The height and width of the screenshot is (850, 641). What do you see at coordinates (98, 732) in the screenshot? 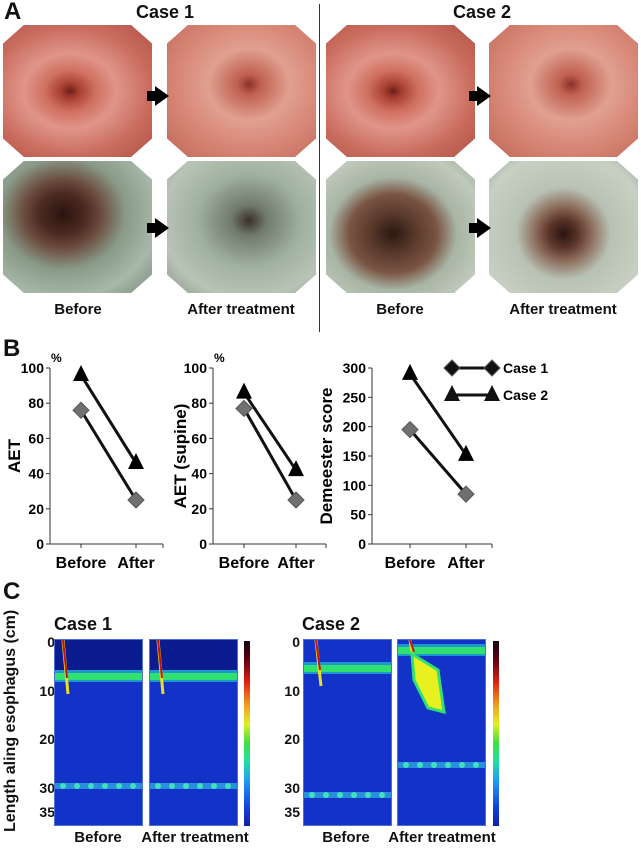
I see `manometry-case1-before` at bounding box center [98, 732].